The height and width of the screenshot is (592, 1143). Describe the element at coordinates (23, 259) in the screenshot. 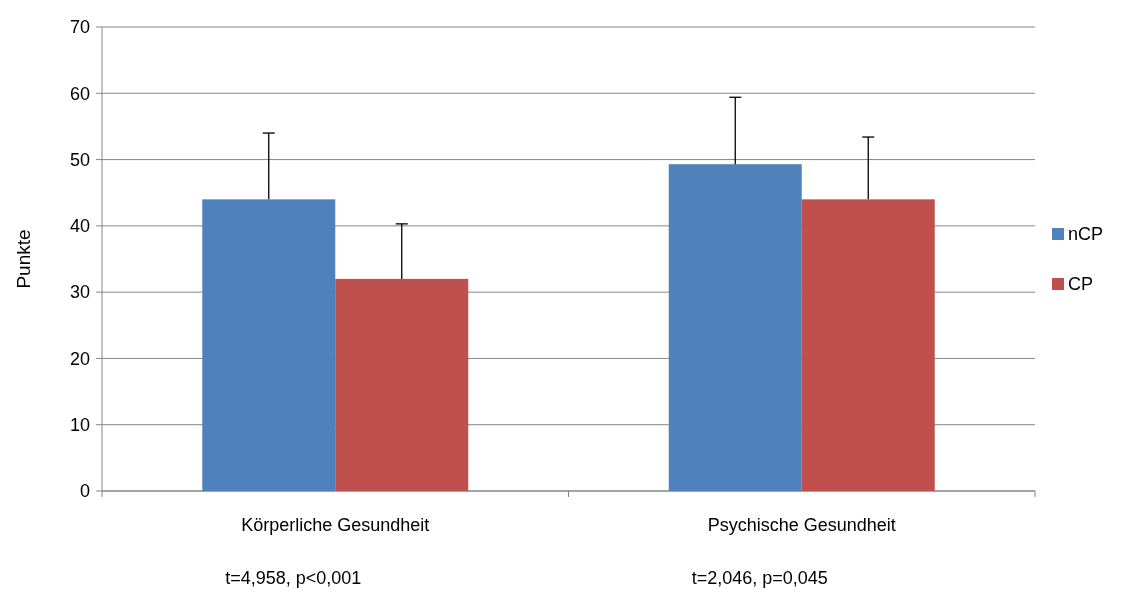

I see `y-axis-title: Punkte` at that location.